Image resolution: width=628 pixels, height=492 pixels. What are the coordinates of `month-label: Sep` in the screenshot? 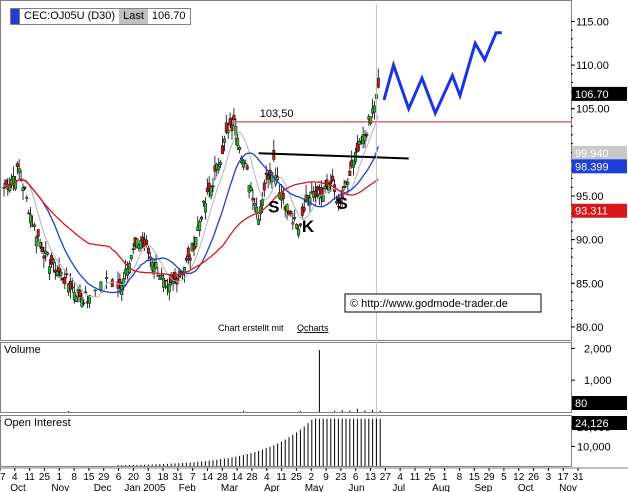 It's located at (483, 487).